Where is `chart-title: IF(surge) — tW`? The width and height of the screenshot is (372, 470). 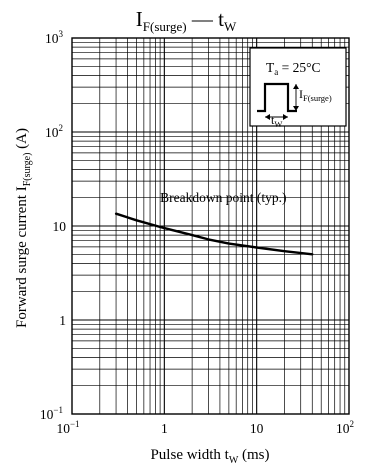
chart-title: IF(surge) — tW is located at coordinates (186, 23).